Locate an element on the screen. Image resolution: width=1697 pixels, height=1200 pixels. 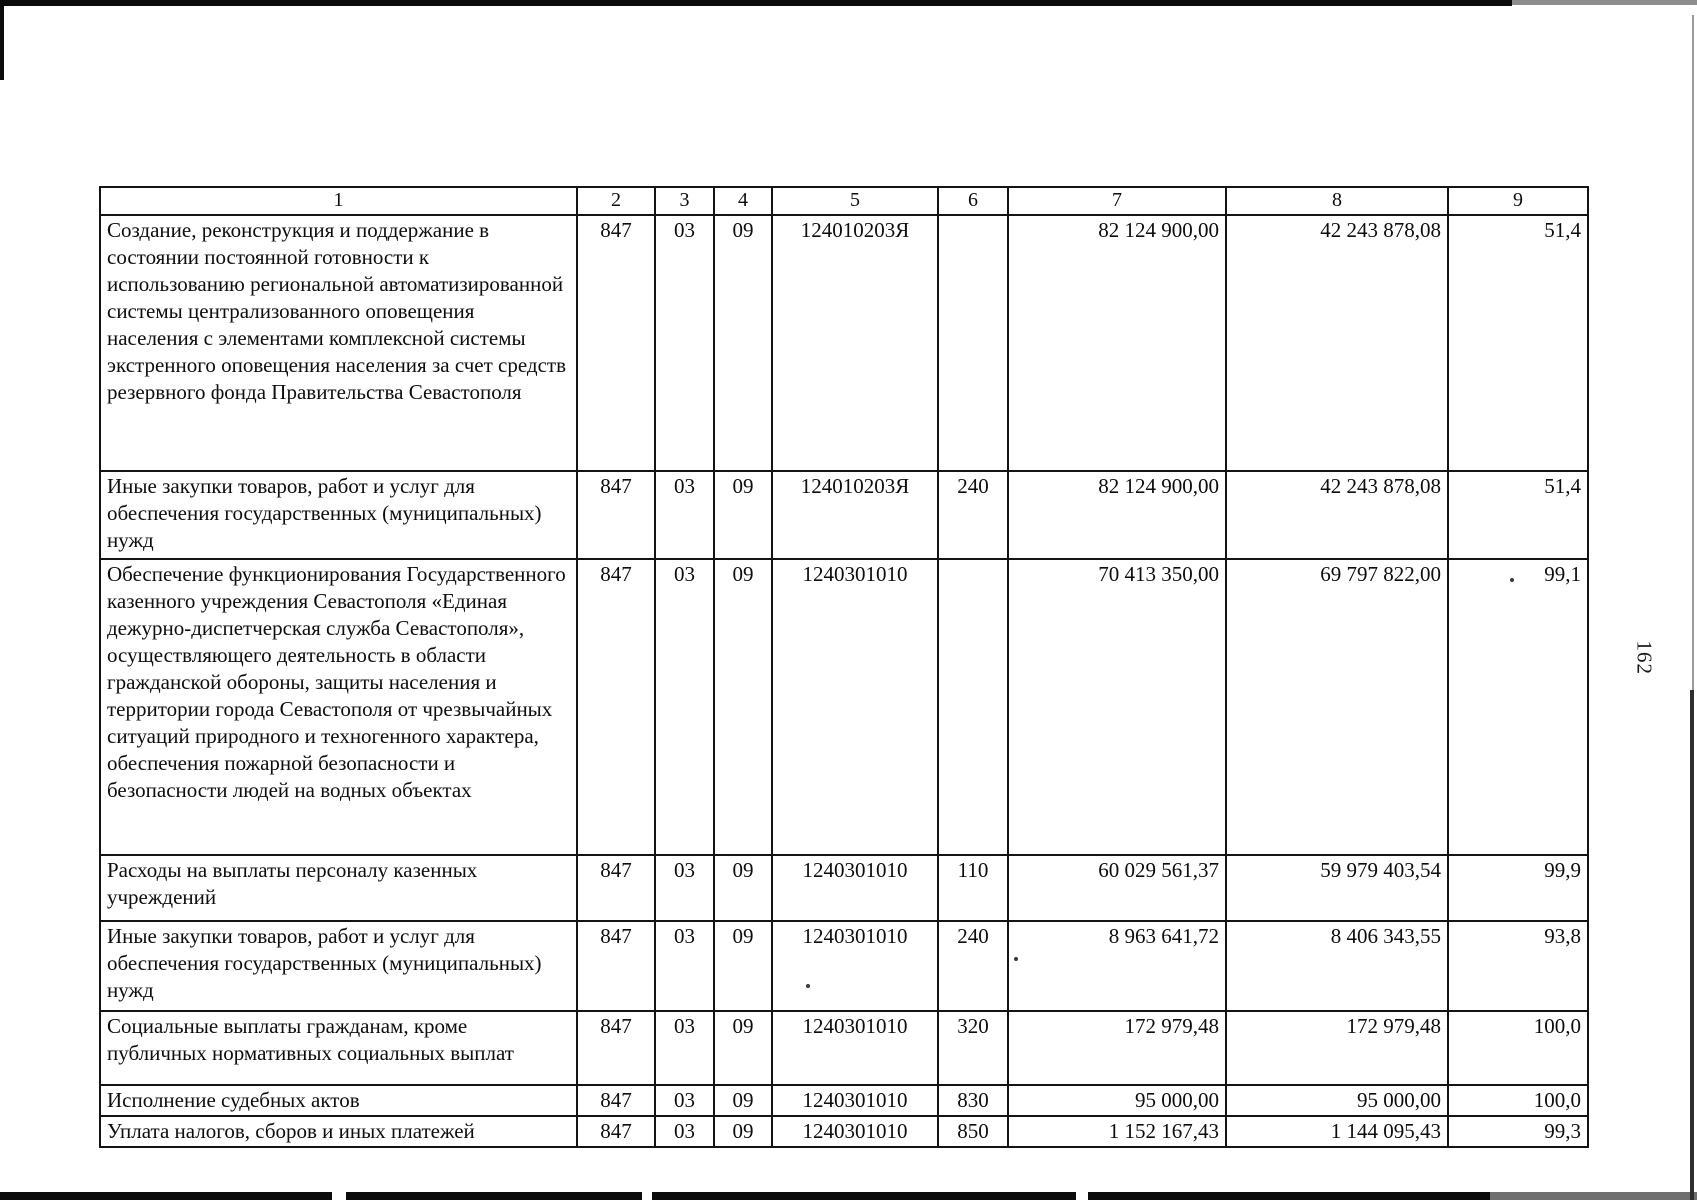
column-header: 2 is located at coordinates (616, 201).